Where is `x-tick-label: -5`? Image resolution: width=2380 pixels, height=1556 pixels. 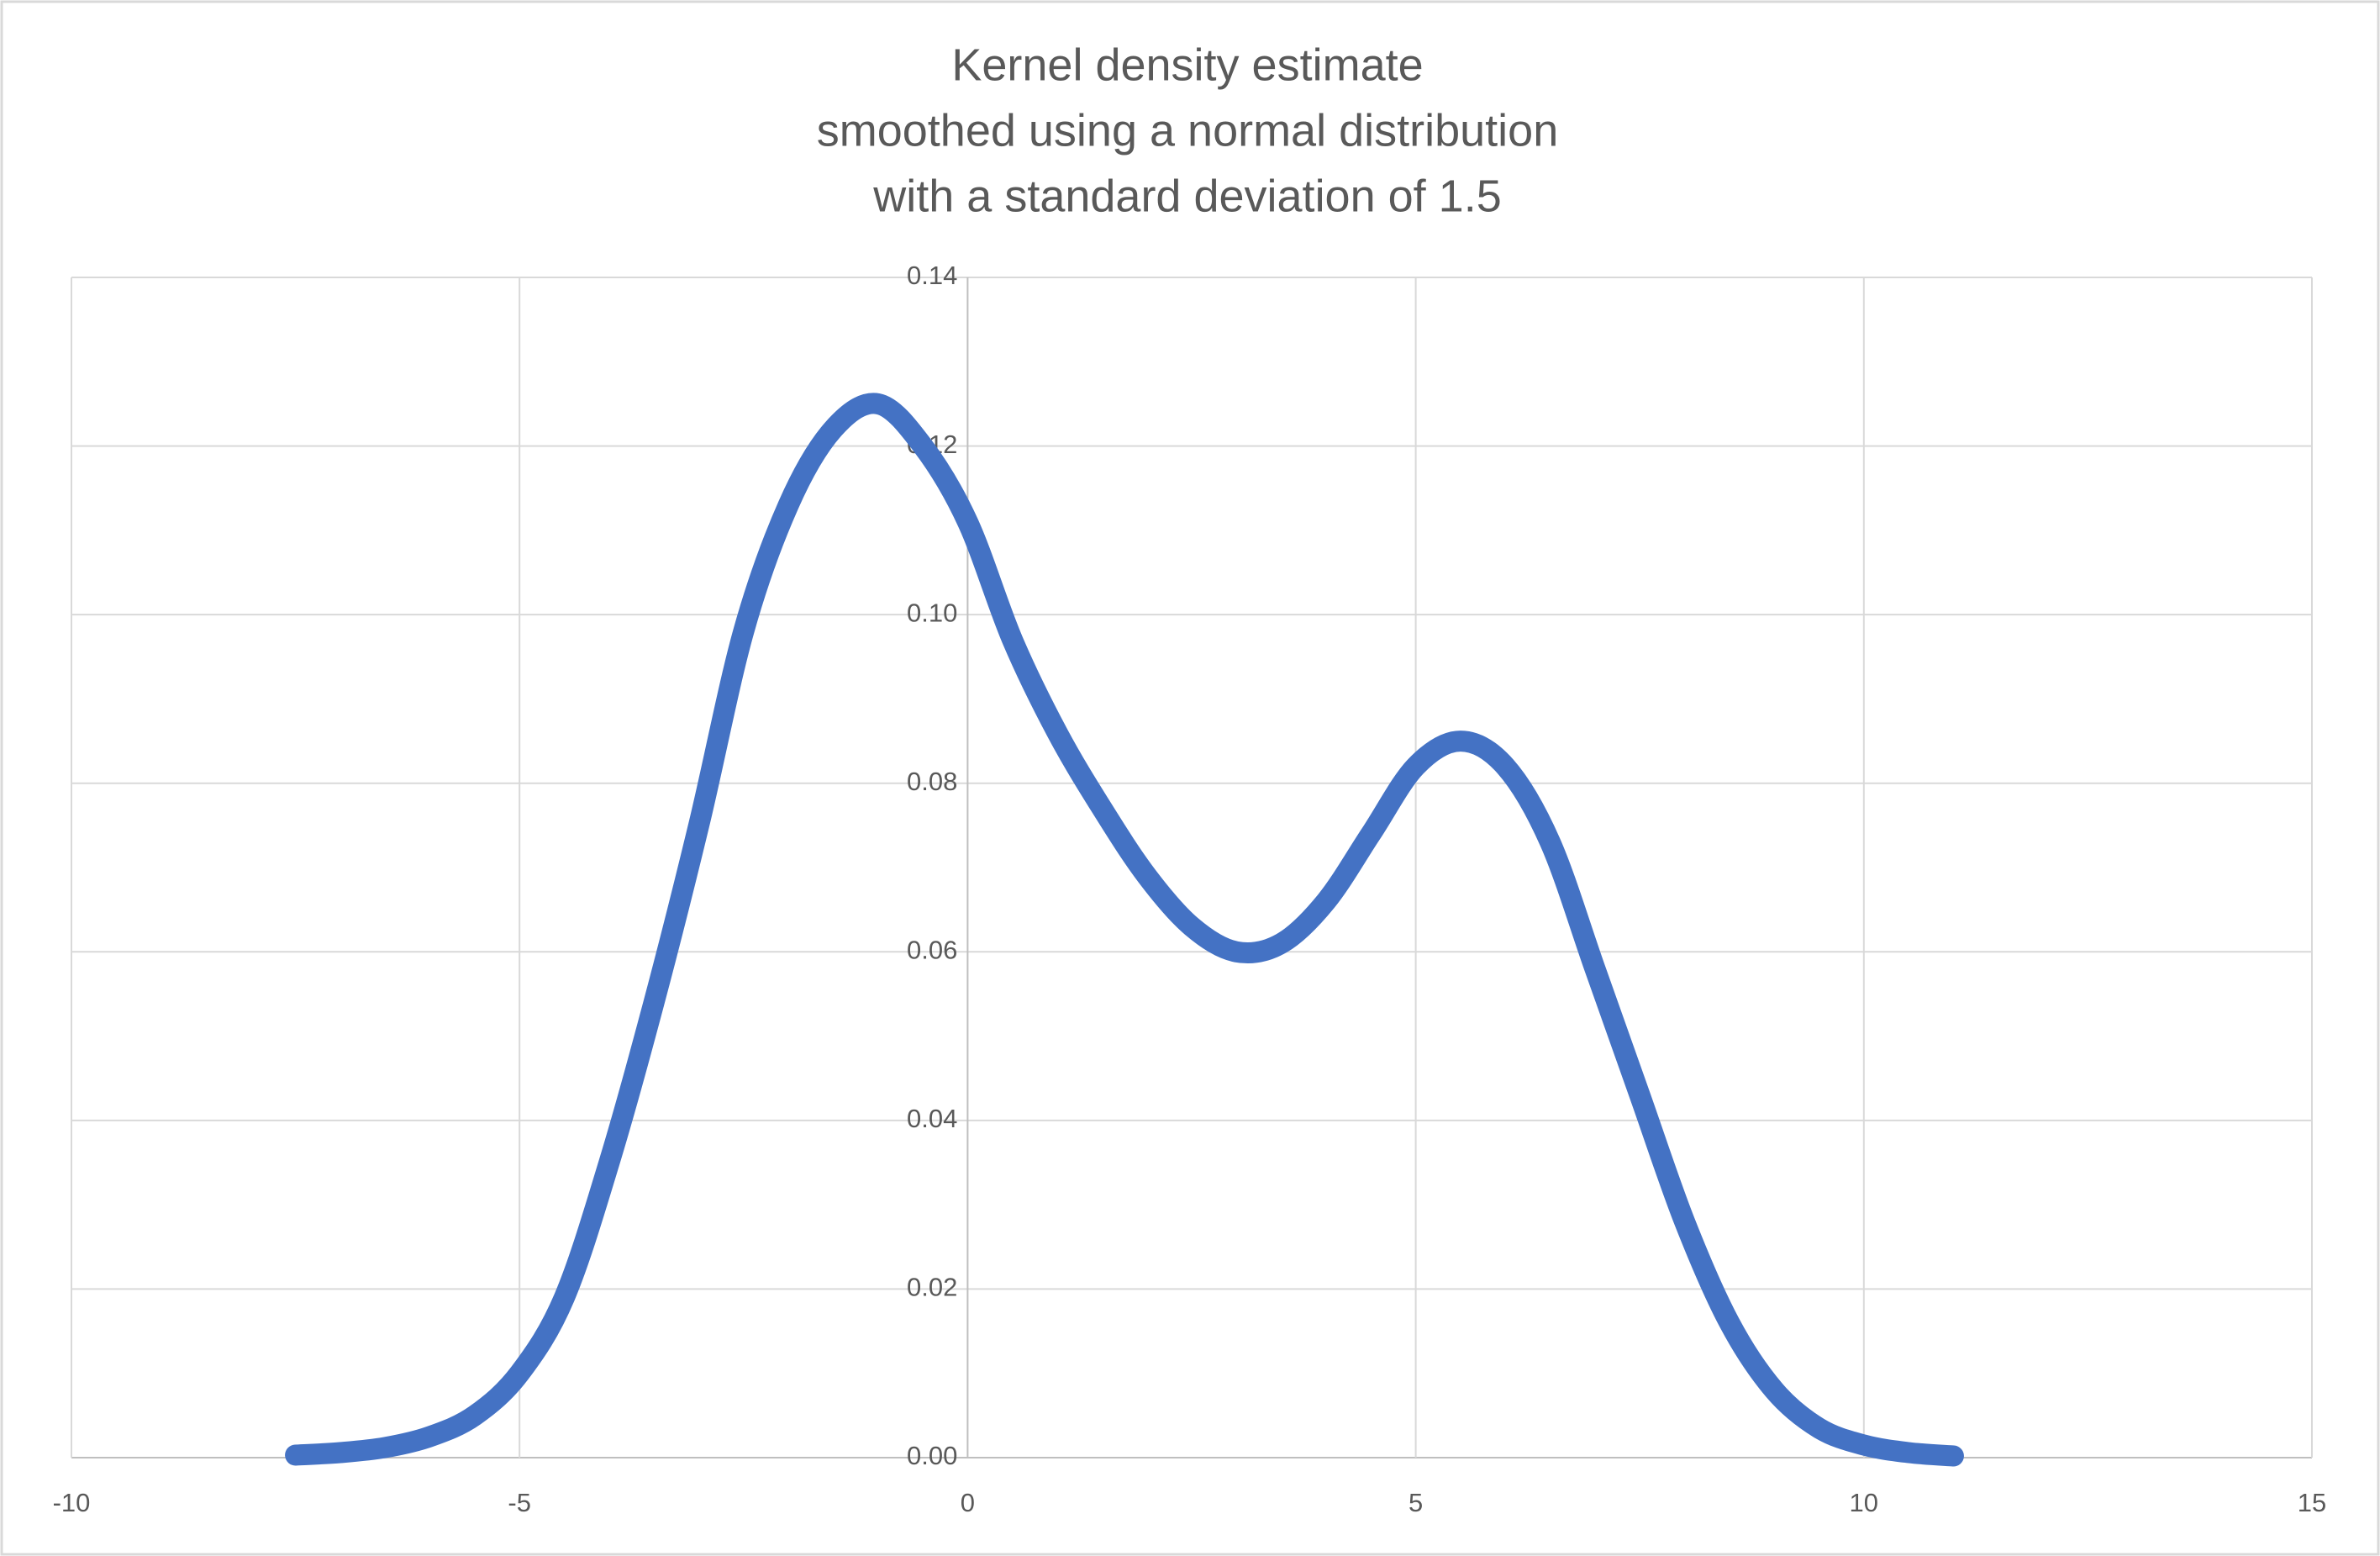
x-tick-label: -5 is located at coordinates (519, 1503).